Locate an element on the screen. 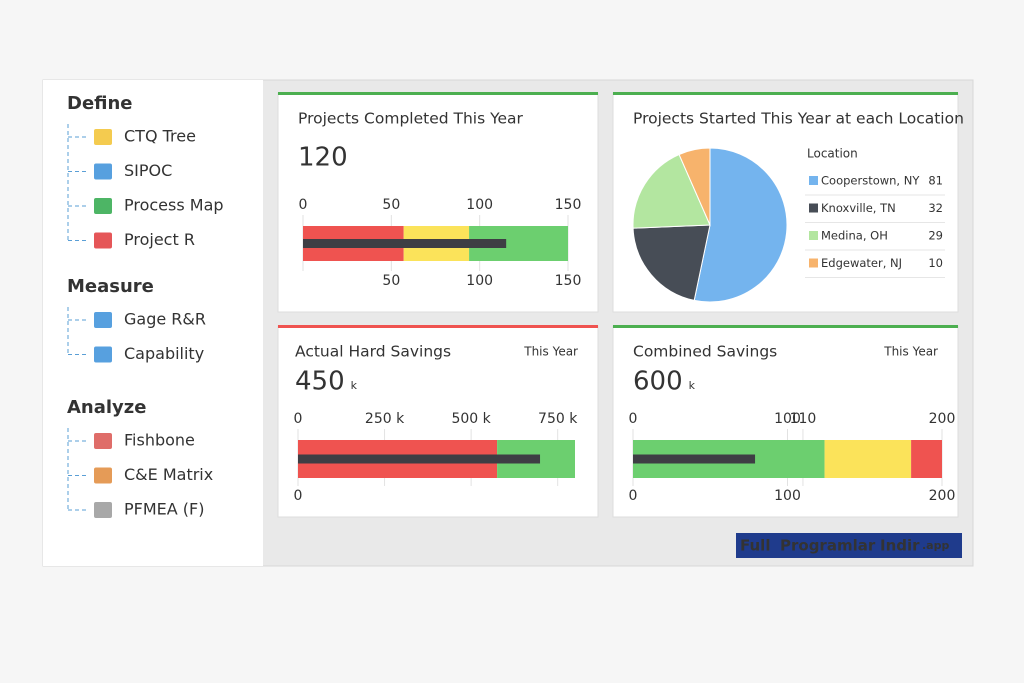 The width and height of the screenshot is (1024, 683). watermark: Indir is located at coordinates (900, 546).